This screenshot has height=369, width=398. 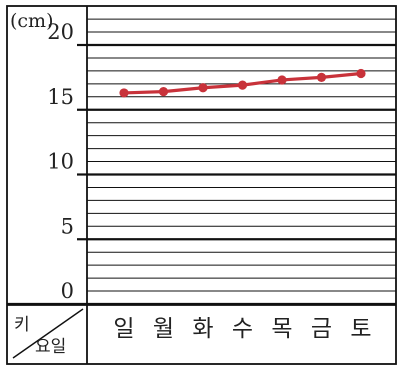 I want to click on x-tick-label: 수, so click(x=242, y=329).